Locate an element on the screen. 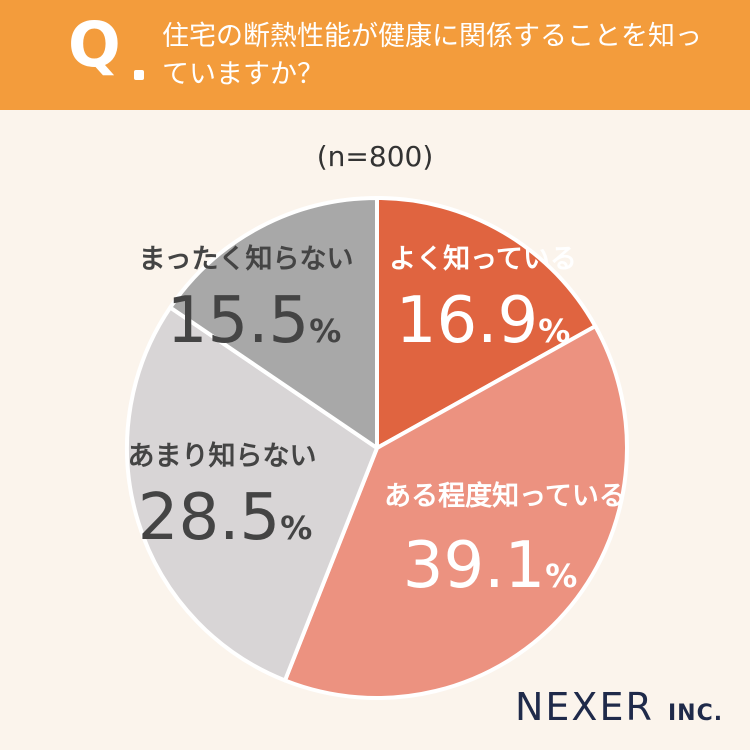 The width and height of the screenshot is (750, 750). question-header: Q 住宅の断熱性能が健康に関係することを知っていますか？ is located at coordinates (375, 55).